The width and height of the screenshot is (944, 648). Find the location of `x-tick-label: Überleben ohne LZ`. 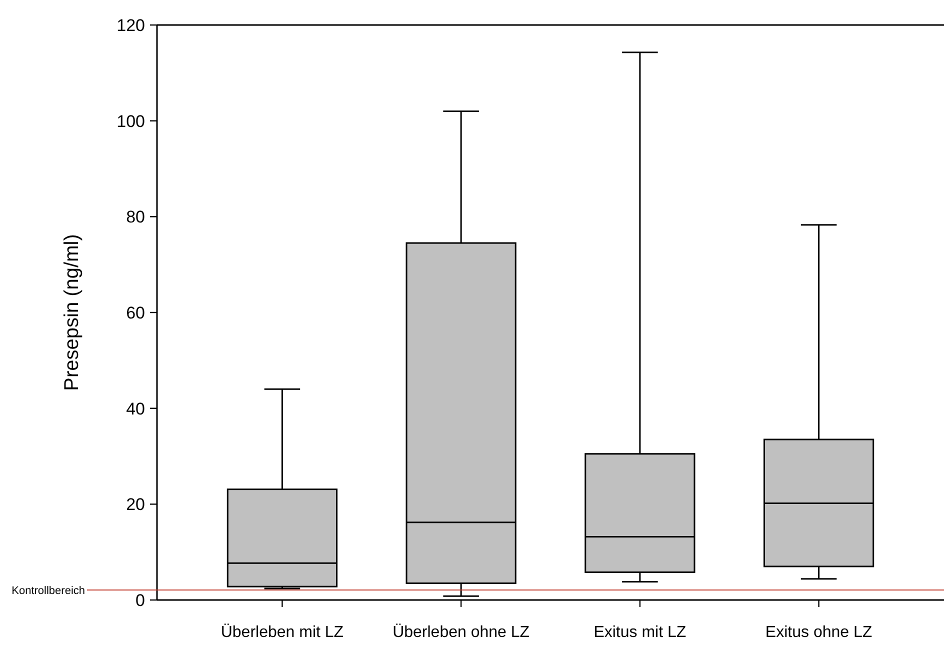

x-tick-label: Überleben ohne LZ is located at coordinates (461, 632).